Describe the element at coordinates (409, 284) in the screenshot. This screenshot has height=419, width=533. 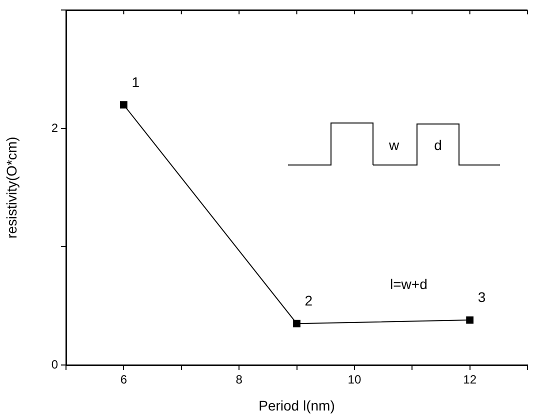
I see `annotation: l=w+d` at that location.